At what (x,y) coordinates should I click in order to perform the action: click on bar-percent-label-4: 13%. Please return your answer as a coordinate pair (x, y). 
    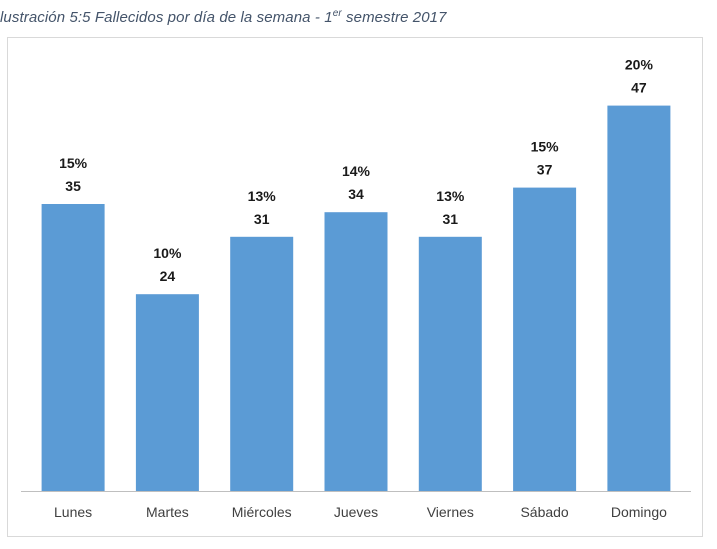
    Looking at the image, I should click on (450, 196).